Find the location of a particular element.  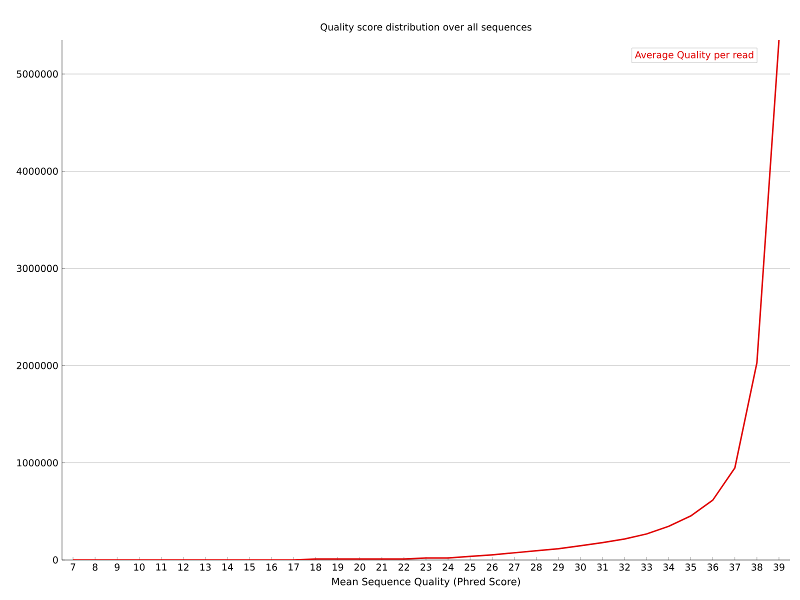

x-tick-label: 10 is located at coordinates (139, 567).